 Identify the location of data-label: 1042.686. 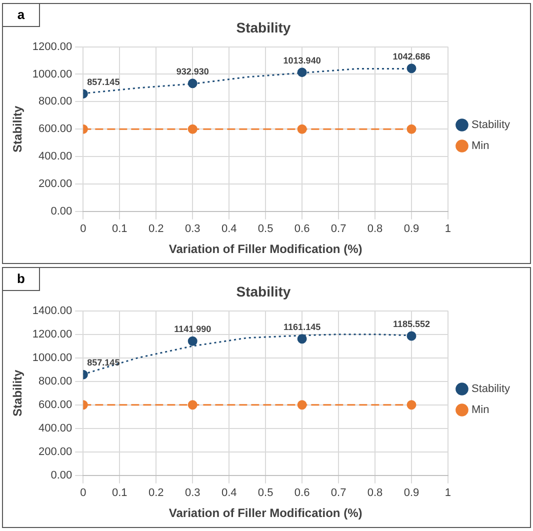
(411, 56).